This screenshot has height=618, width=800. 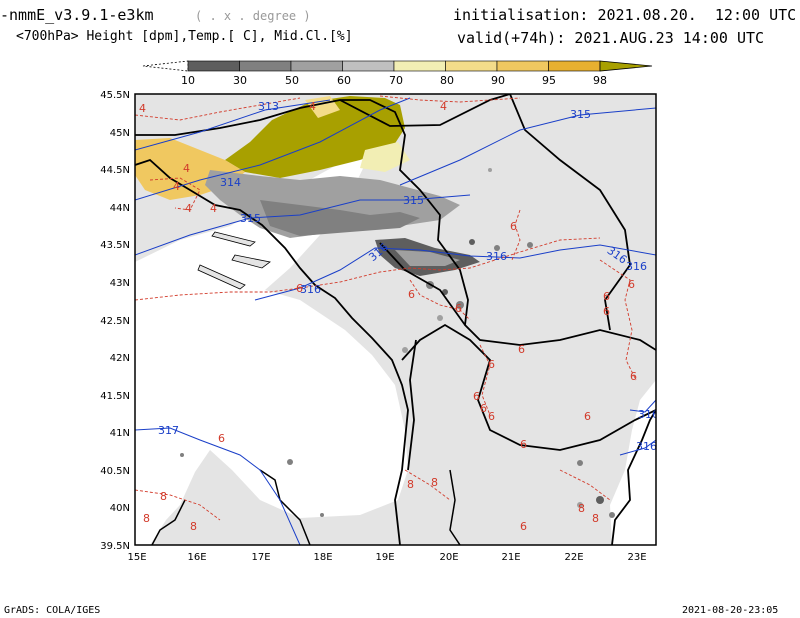 What do you see at coordinates (115, 95) in the screenshot?
I see `lat-tick-label: 45.5N` at bounding box center [115, 95].